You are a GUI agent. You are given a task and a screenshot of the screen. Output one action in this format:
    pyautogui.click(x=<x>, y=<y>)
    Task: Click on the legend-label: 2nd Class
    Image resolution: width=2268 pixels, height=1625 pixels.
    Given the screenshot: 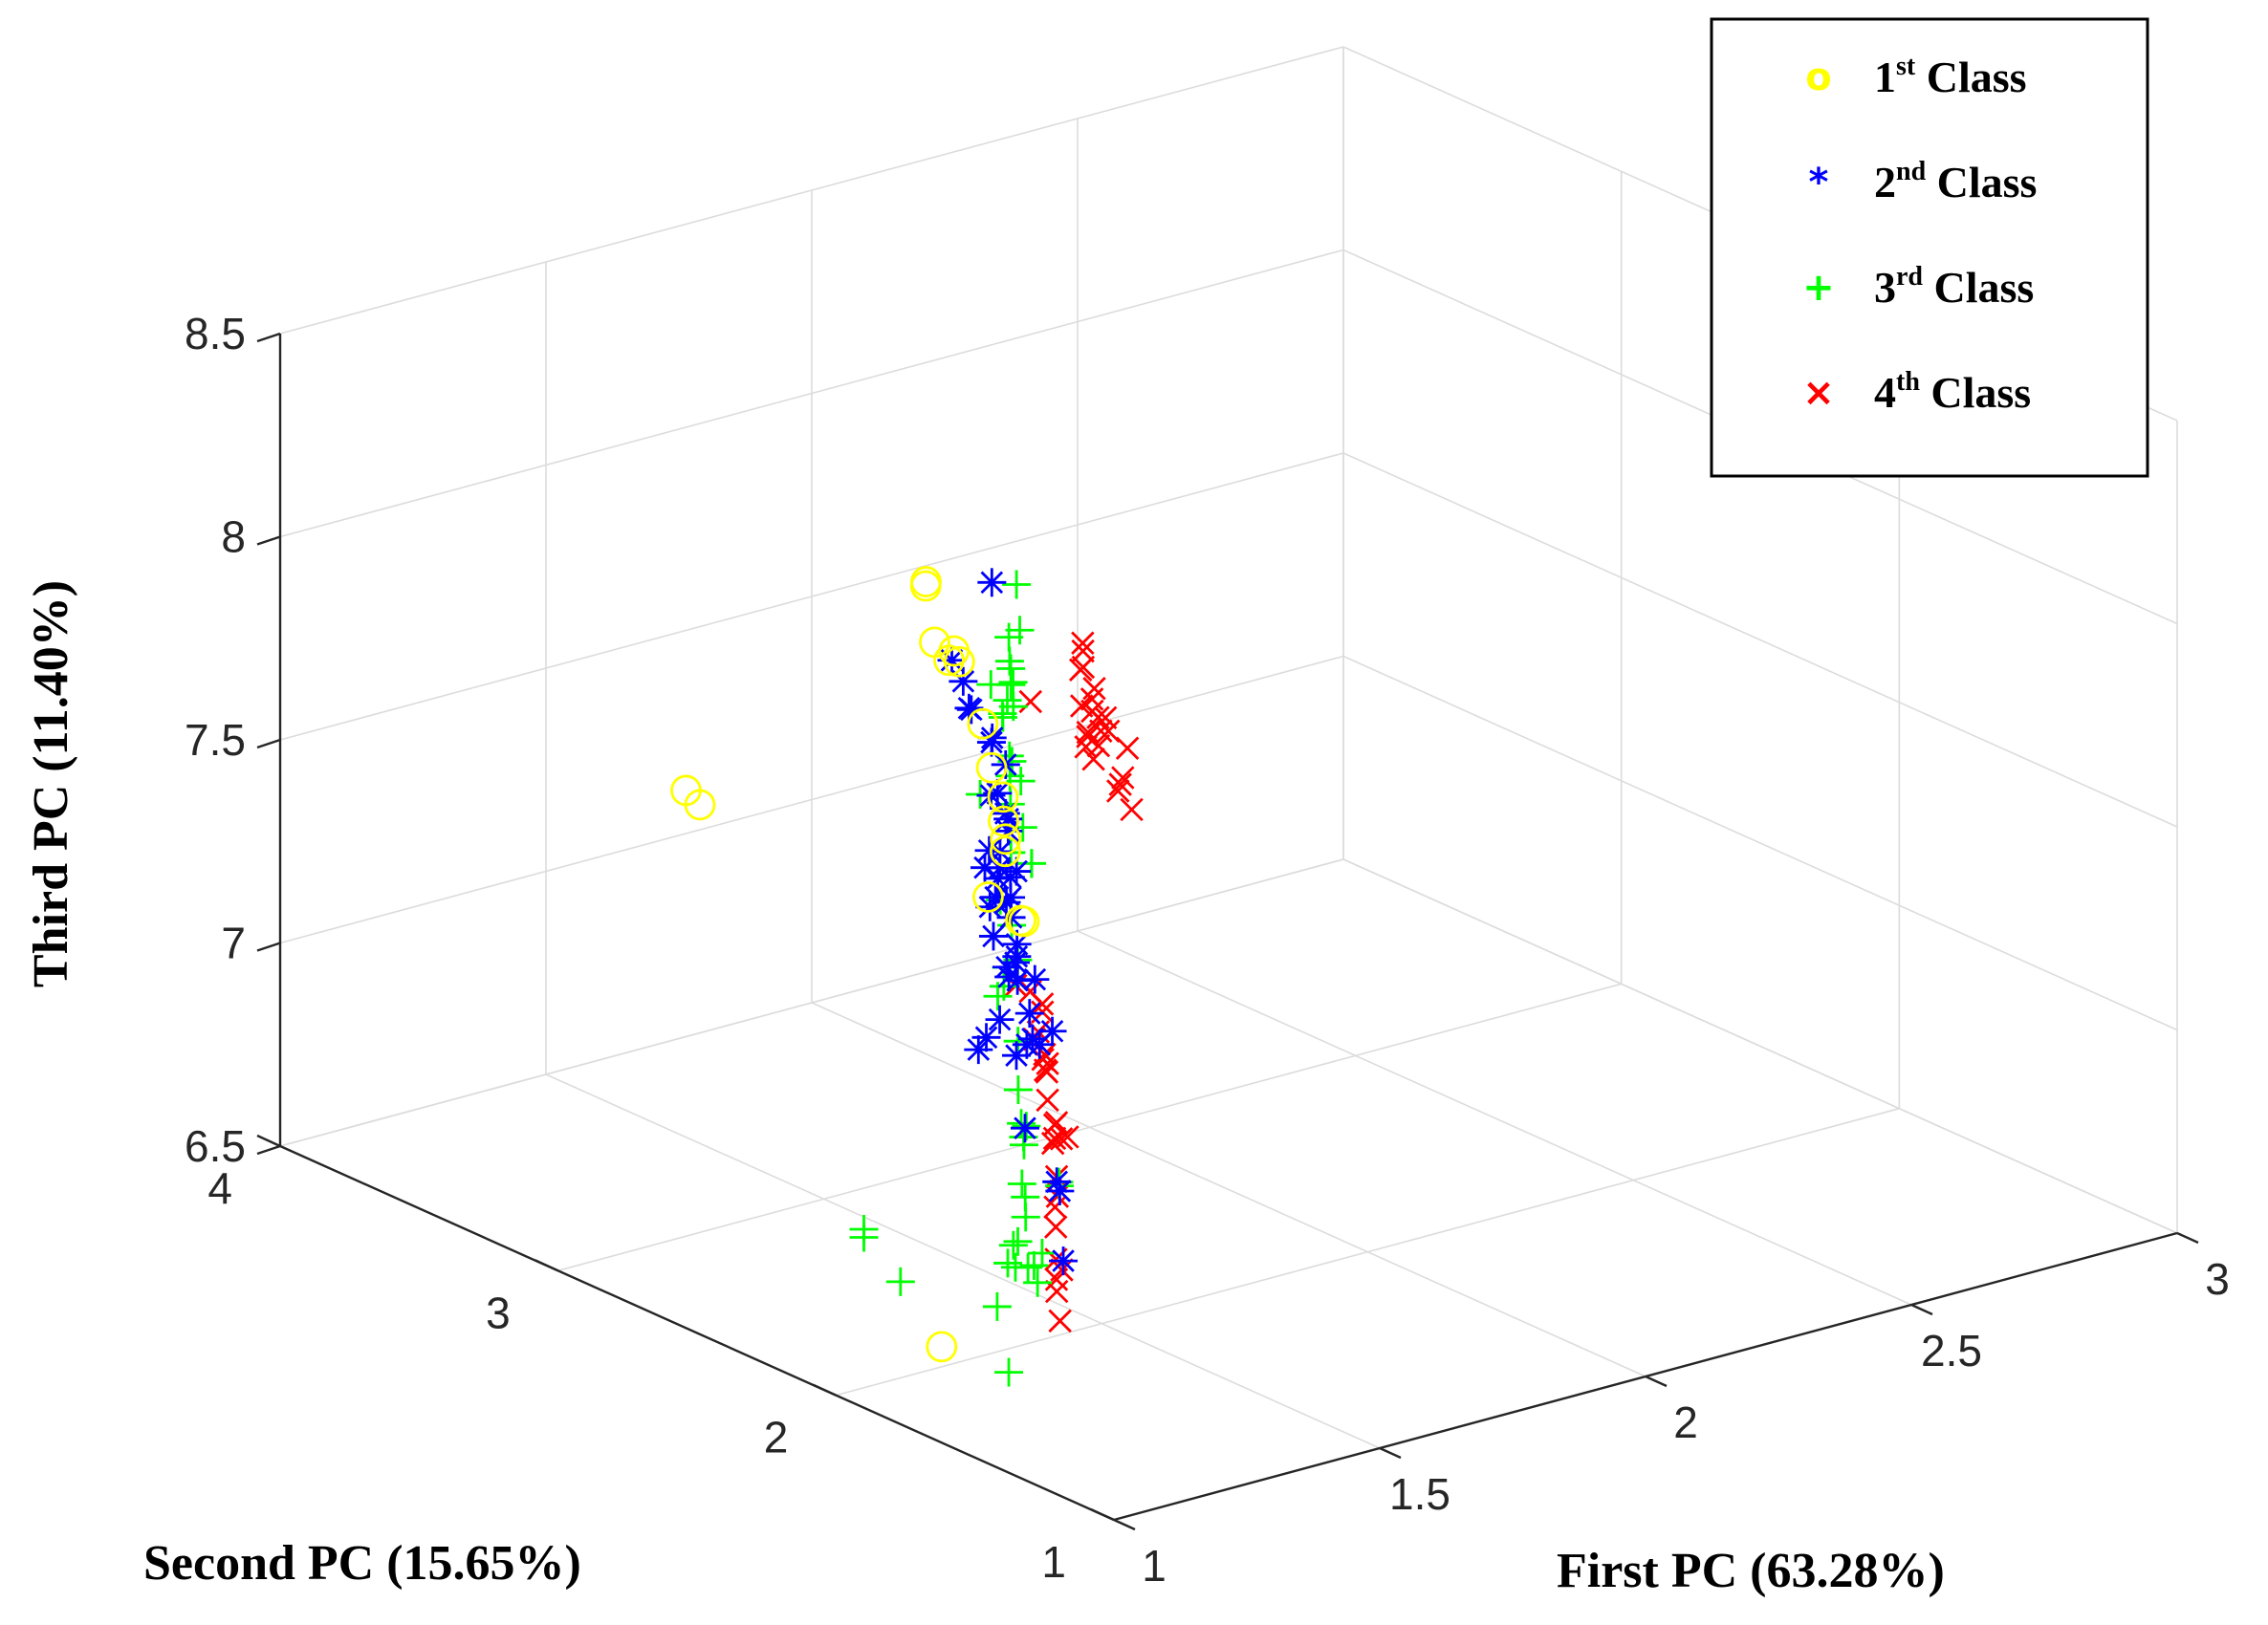 What is the action you would take?
    pyautogui.click(x=1956, y=181)
    